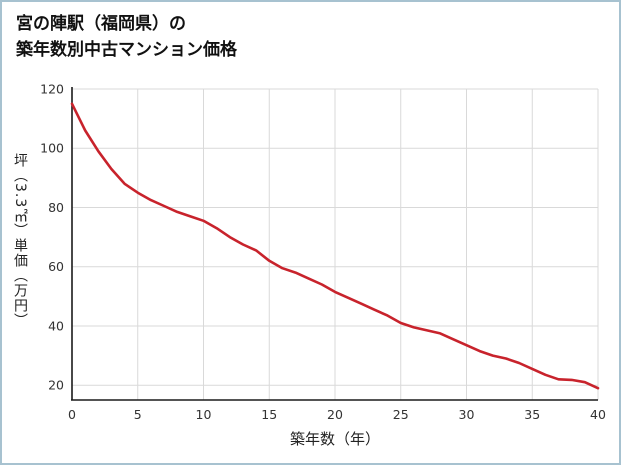  I want to click on y-tick-label: 80, so click(56, 207).